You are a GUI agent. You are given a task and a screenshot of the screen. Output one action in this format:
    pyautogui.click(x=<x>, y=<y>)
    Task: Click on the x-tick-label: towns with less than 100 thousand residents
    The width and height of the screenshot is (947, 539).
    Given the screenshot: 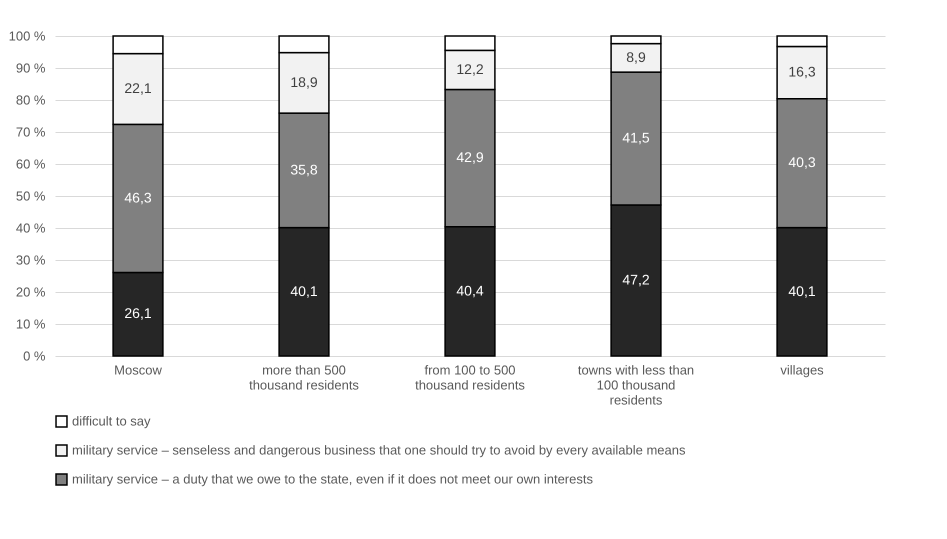 What is the action you would take?
    pyautogui.click(x=636, y=385)
    